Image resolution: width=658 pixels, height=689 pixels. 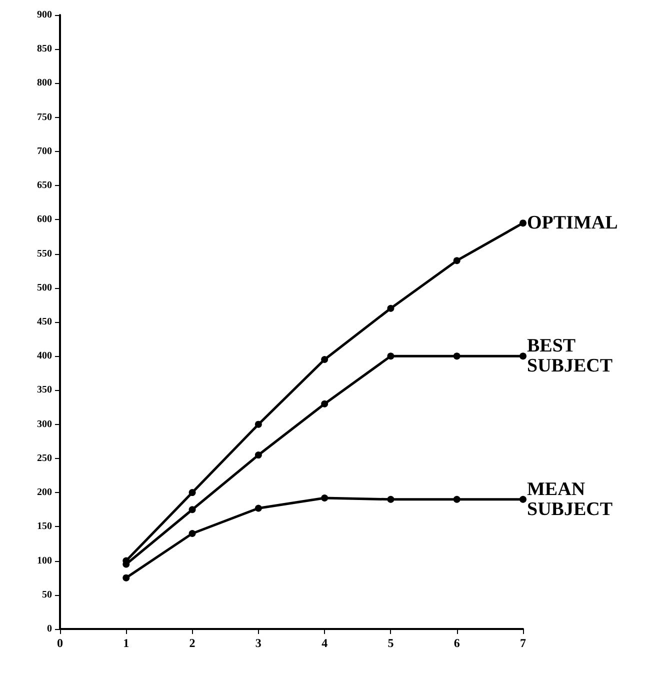 What do you see at coordinates (457, 643) in the screenshot?
I see `x-tick-label: 6` at bounding box center [457, 643].